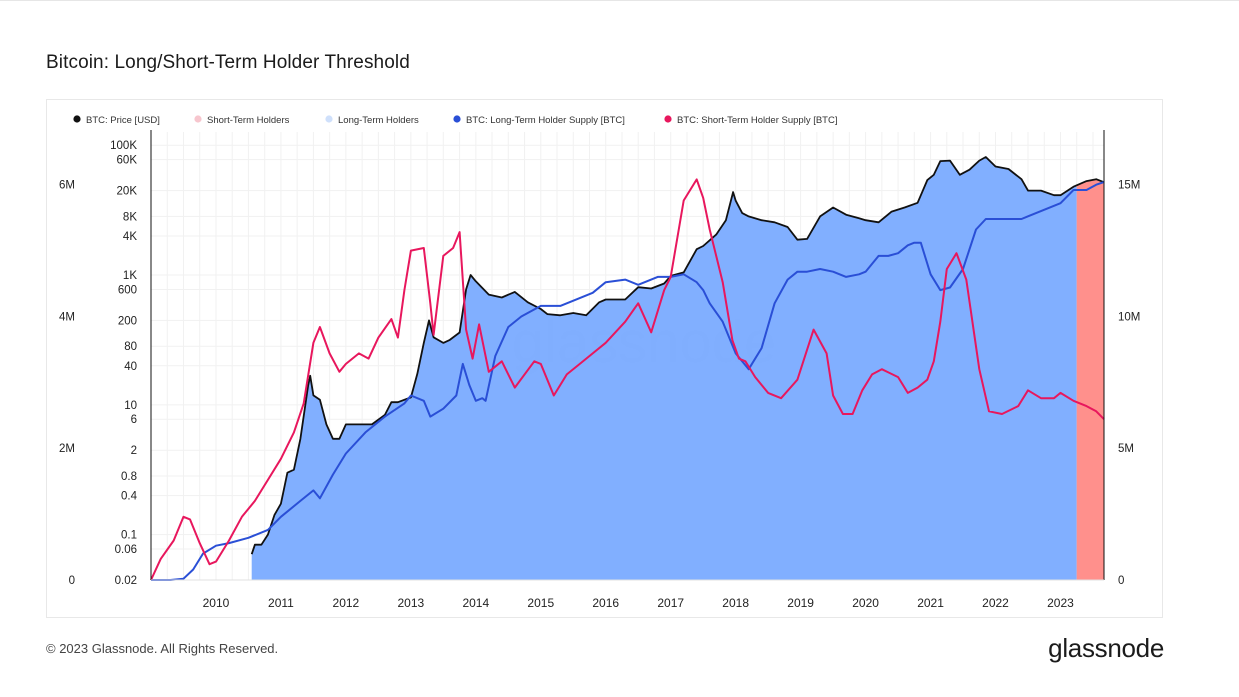  I want to click on price-tick-label: 0.02, so click(126, 581).